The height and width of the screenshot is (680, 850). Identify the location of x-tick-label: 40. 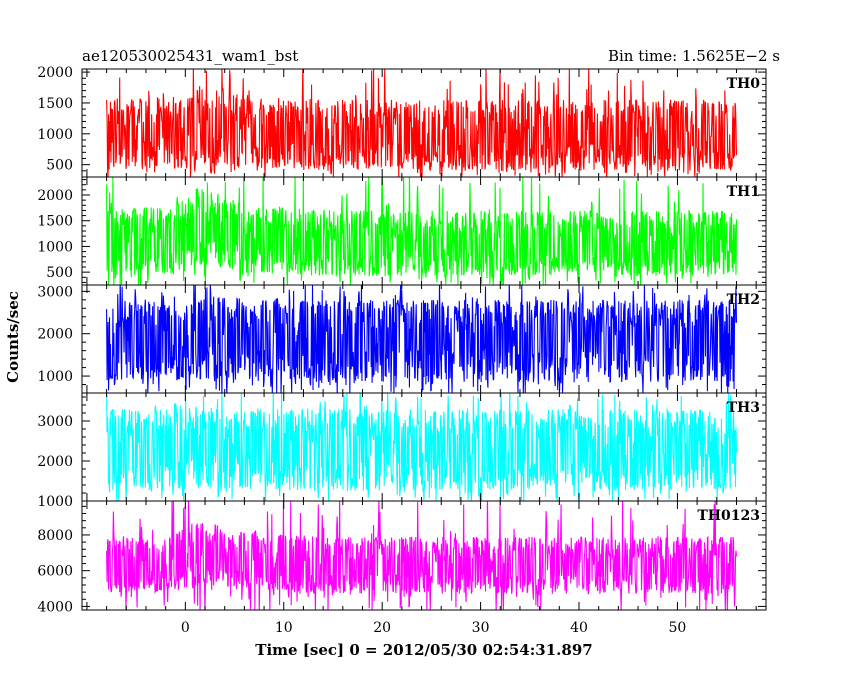
(579, 628).